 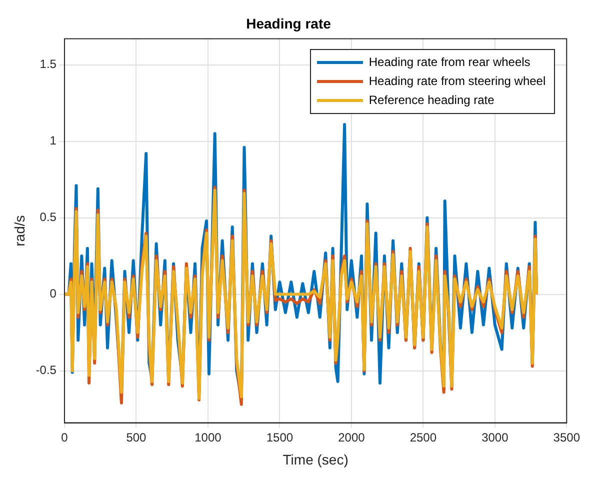 What do you see at coordinates (19, 230) in the screenshot?
I see `y-axis-title: rad/s` at bounding box center [19, 230].